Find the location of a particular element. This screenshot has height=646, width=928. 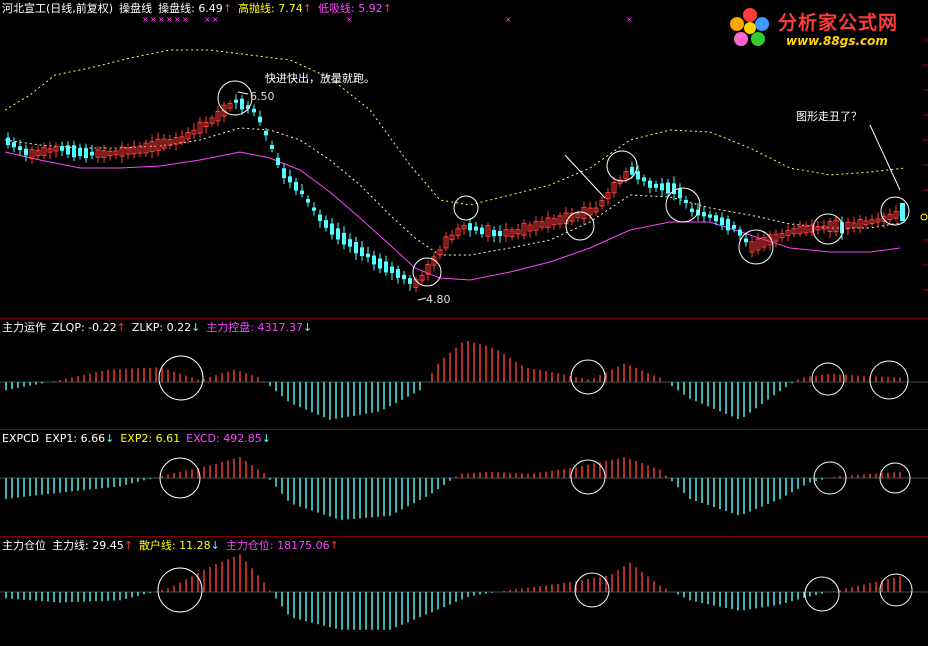

price-pointer is located at coordinates (422, 299).